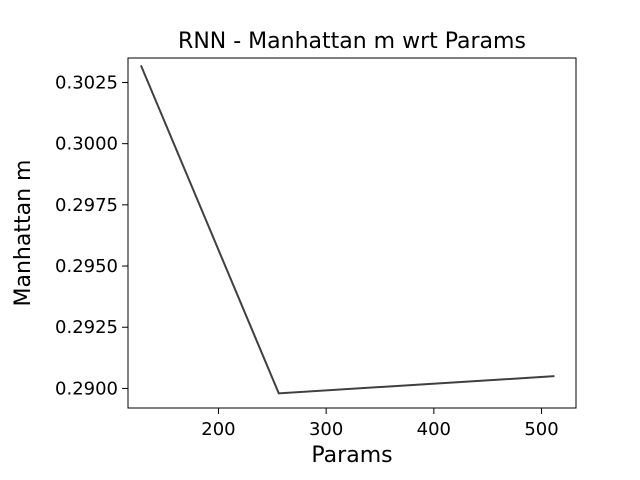 The image size is (640, 480). Describe the element at coordinates (86, 266) in the screenshot. I see `y-tick-label: 0.2950` at that location.